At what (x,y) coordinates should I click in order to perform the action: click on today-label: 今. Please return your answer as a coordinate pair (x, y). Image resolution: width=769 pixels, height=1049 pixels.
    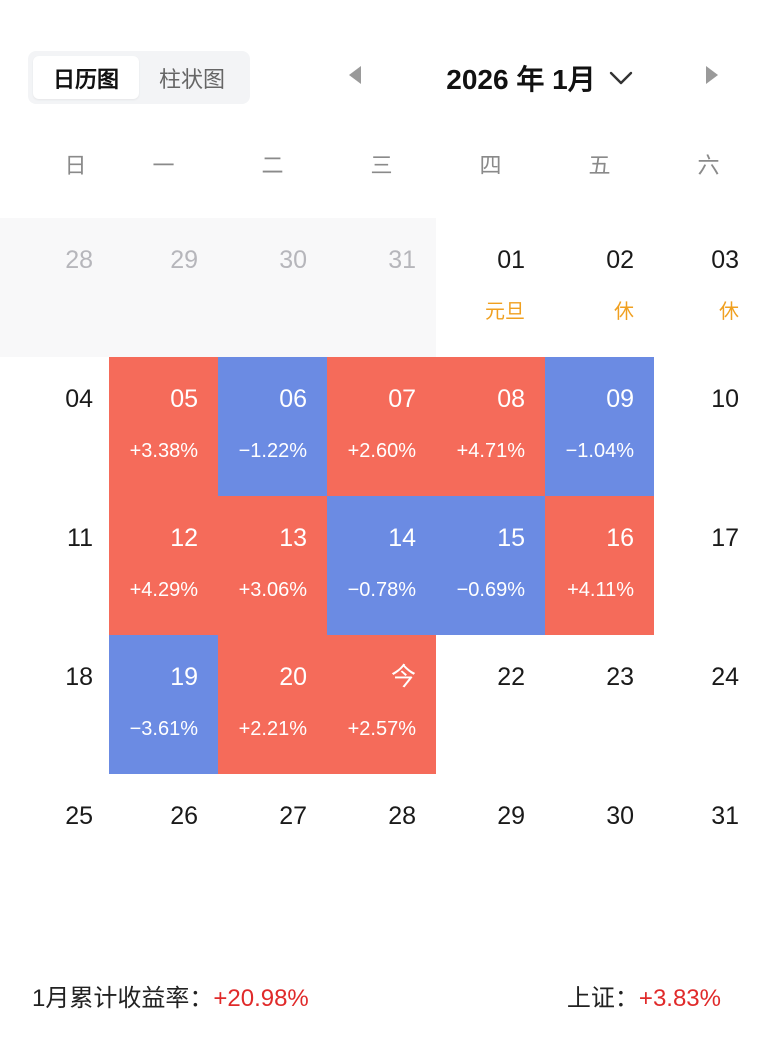
    Looking at the image, I should click on (403, 677).